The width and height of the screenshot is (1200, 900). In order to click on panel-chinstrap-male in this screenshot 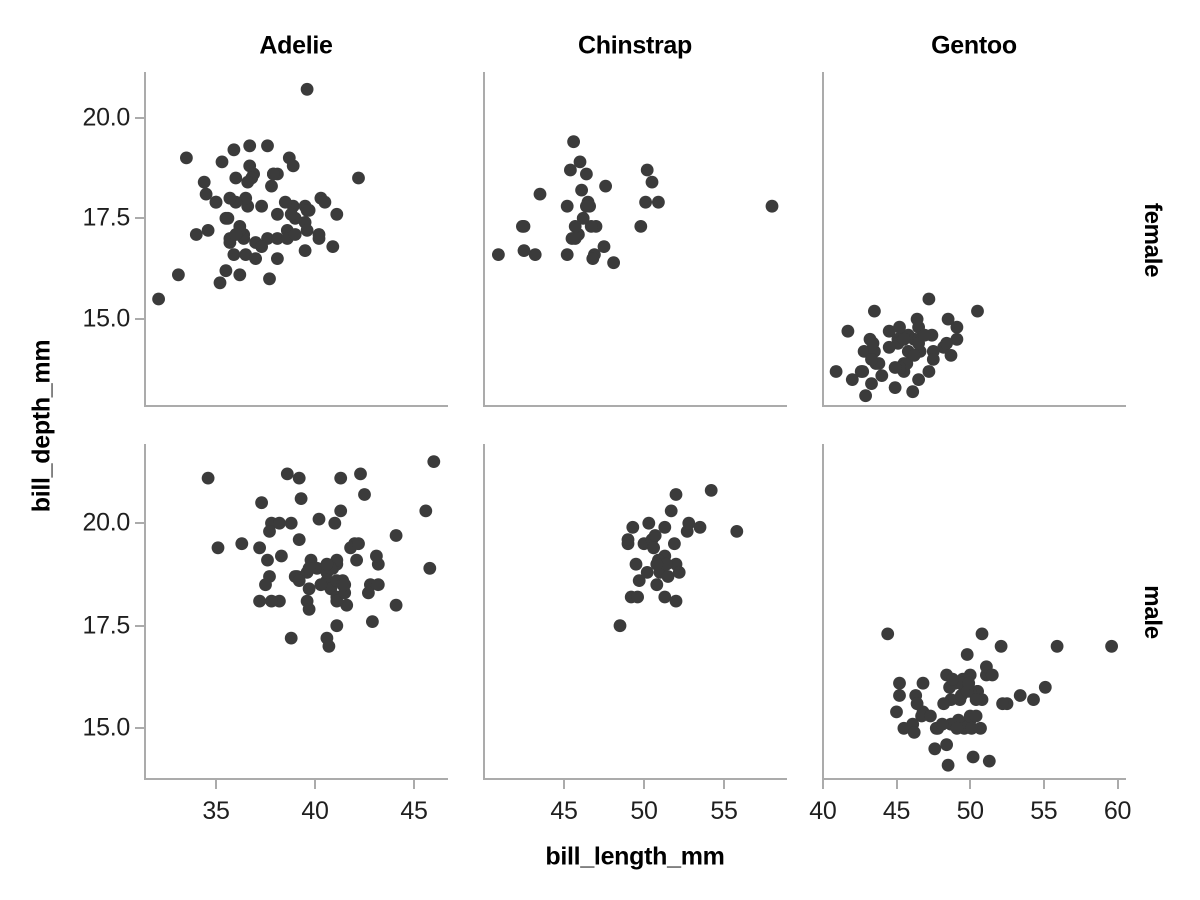, I will do `click(635, 612)`.